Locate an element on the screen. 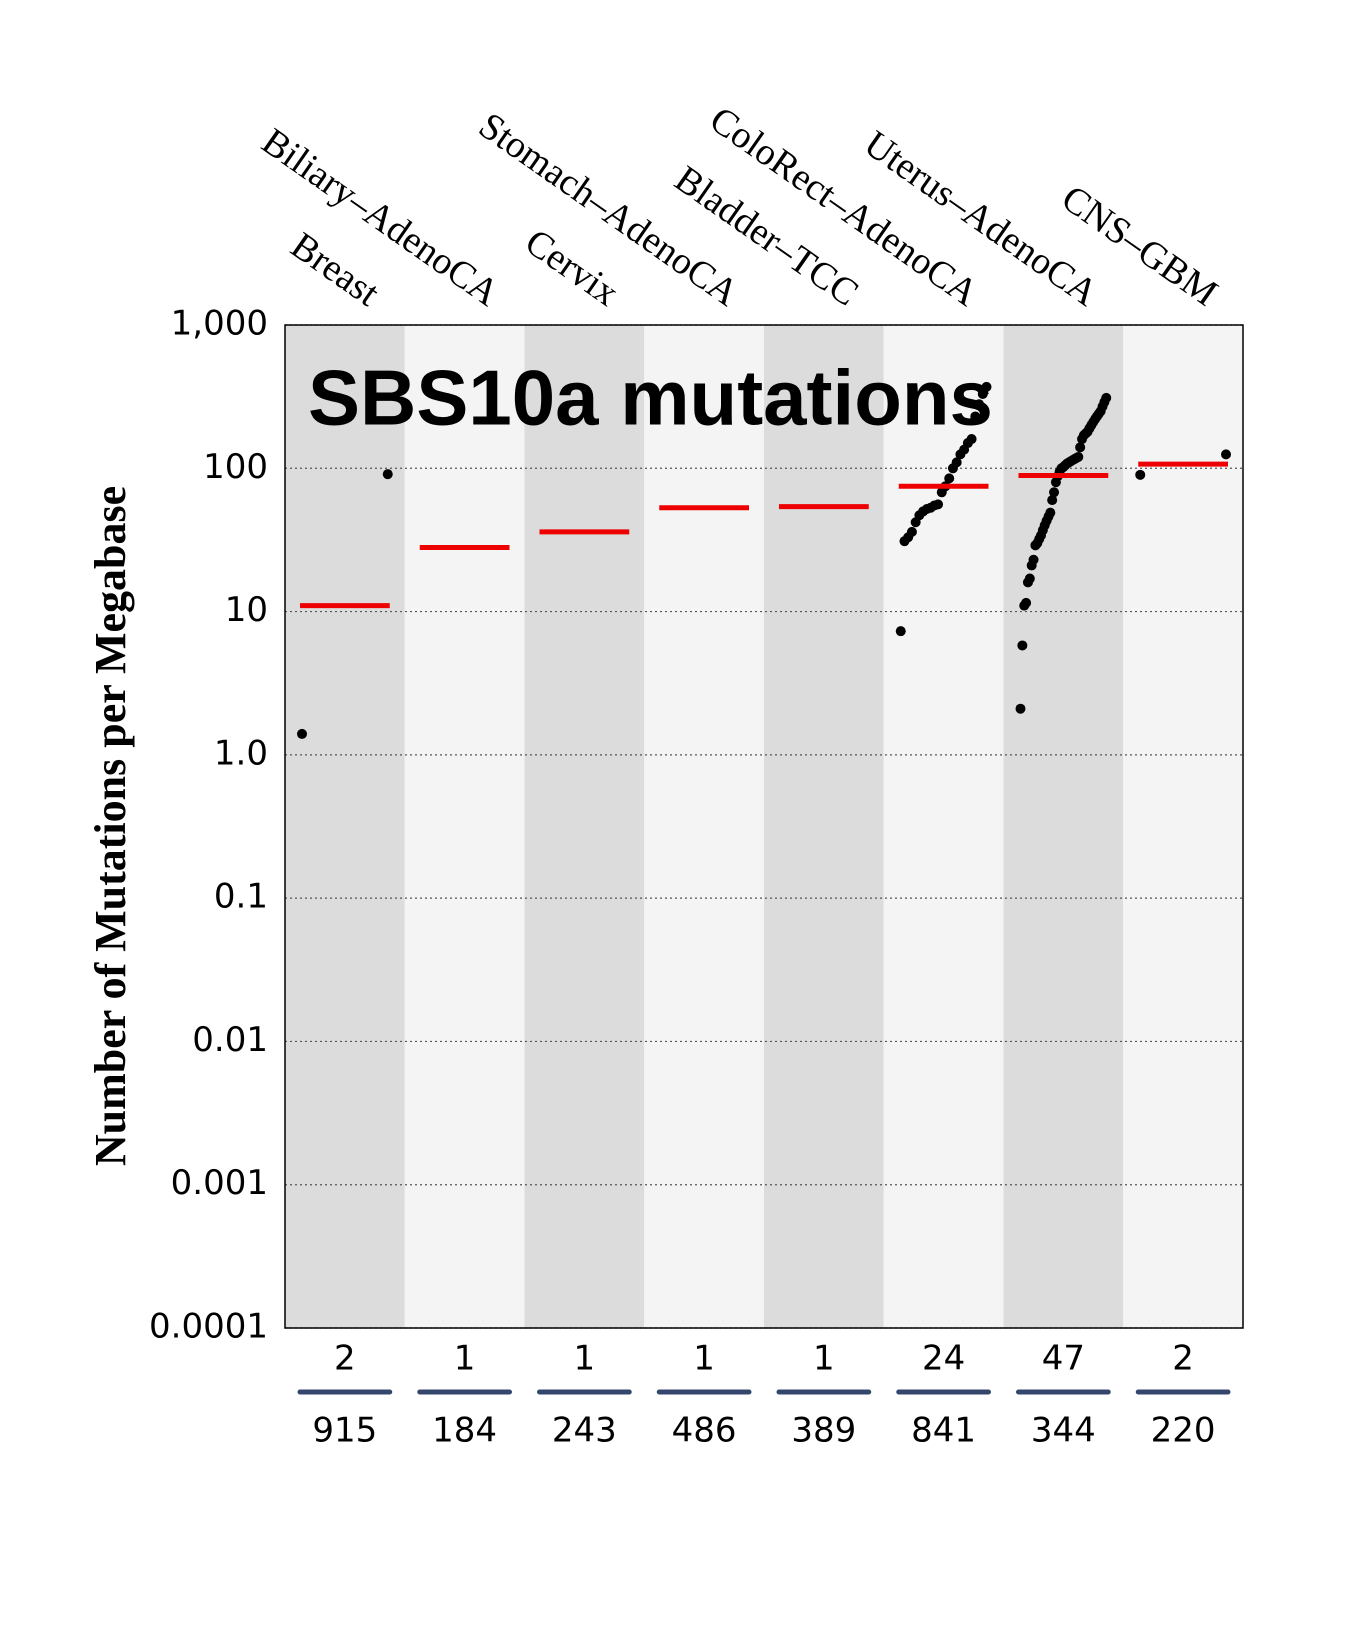 The image size is (1367, 1650). total-count: 344 is located at coordinates (1063, 1431).